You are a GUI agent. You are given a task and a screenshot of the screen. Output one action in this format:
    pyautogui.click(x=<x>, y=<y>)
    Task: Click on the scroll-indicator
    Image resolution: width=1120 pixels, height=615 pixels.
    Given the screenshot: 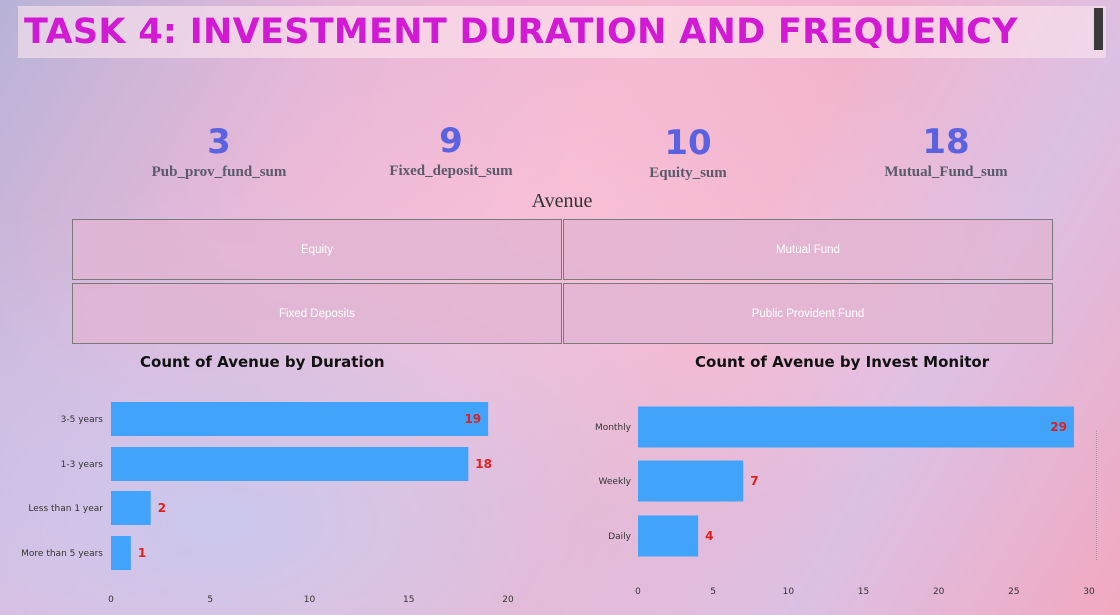 What is the action you would take?
    pyautogui.click(x=1097, y=495)
    